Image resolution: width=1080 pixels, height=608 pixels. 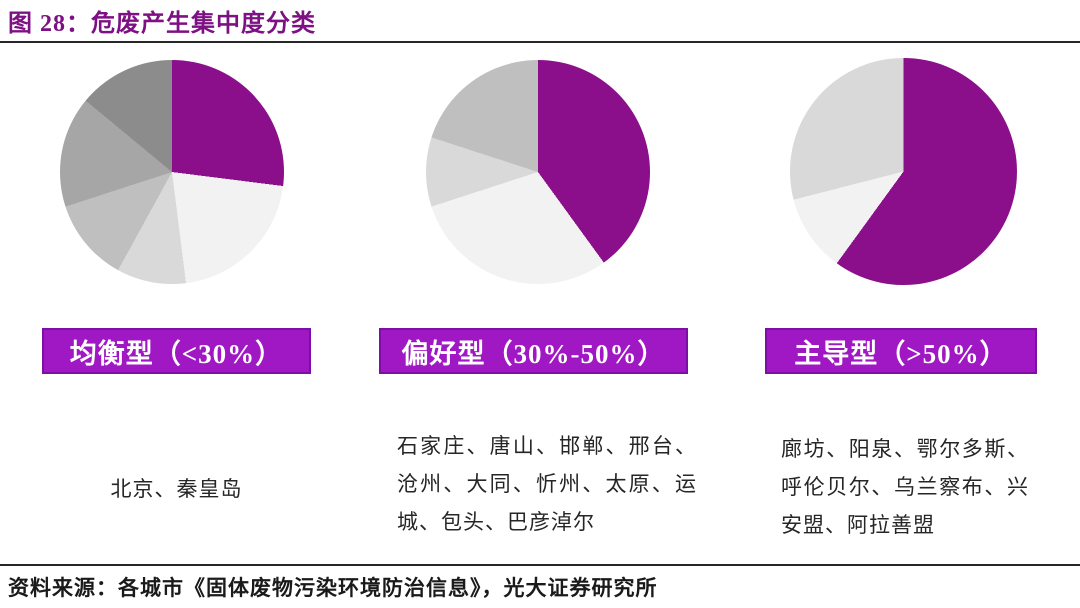 What do you see at coordinates (903, 171) in the screenshot?
I see `pie-chart-dominant-type` at bounding box center [903, 171].